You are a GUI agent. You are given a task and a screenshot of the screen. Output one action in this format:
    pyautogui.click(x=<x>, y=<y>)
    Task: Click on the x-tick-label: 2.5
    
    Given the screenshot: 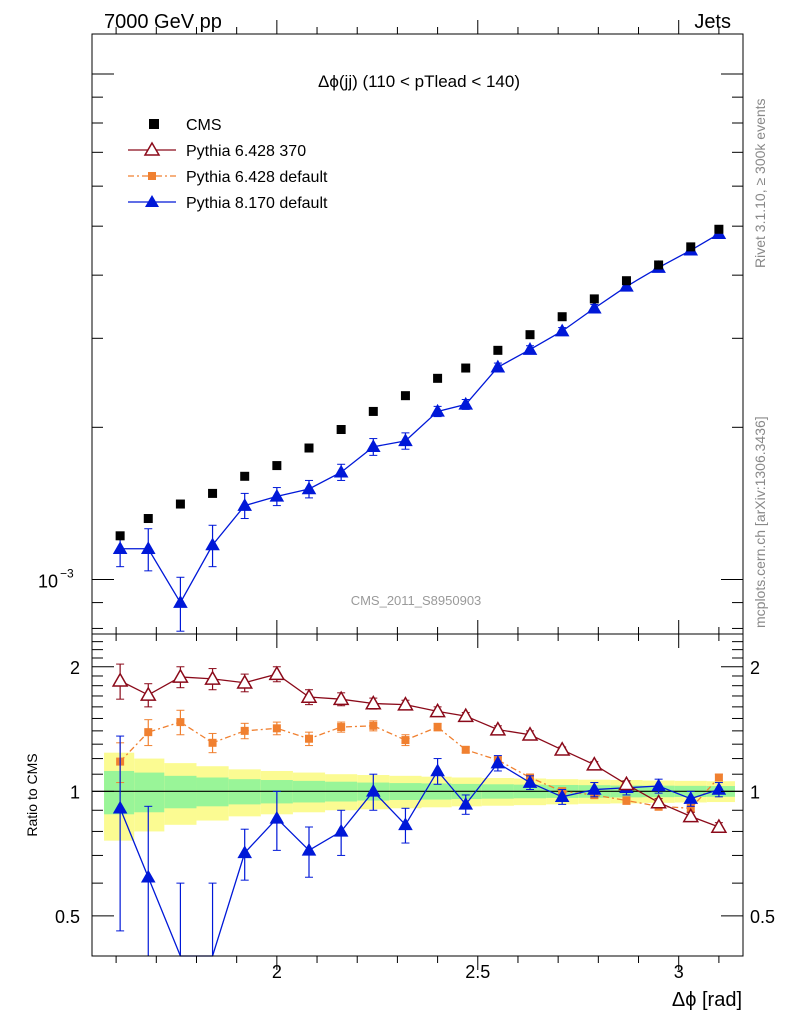 What is the action you would take?
    pyautogui.click(x=477, y=972)
    